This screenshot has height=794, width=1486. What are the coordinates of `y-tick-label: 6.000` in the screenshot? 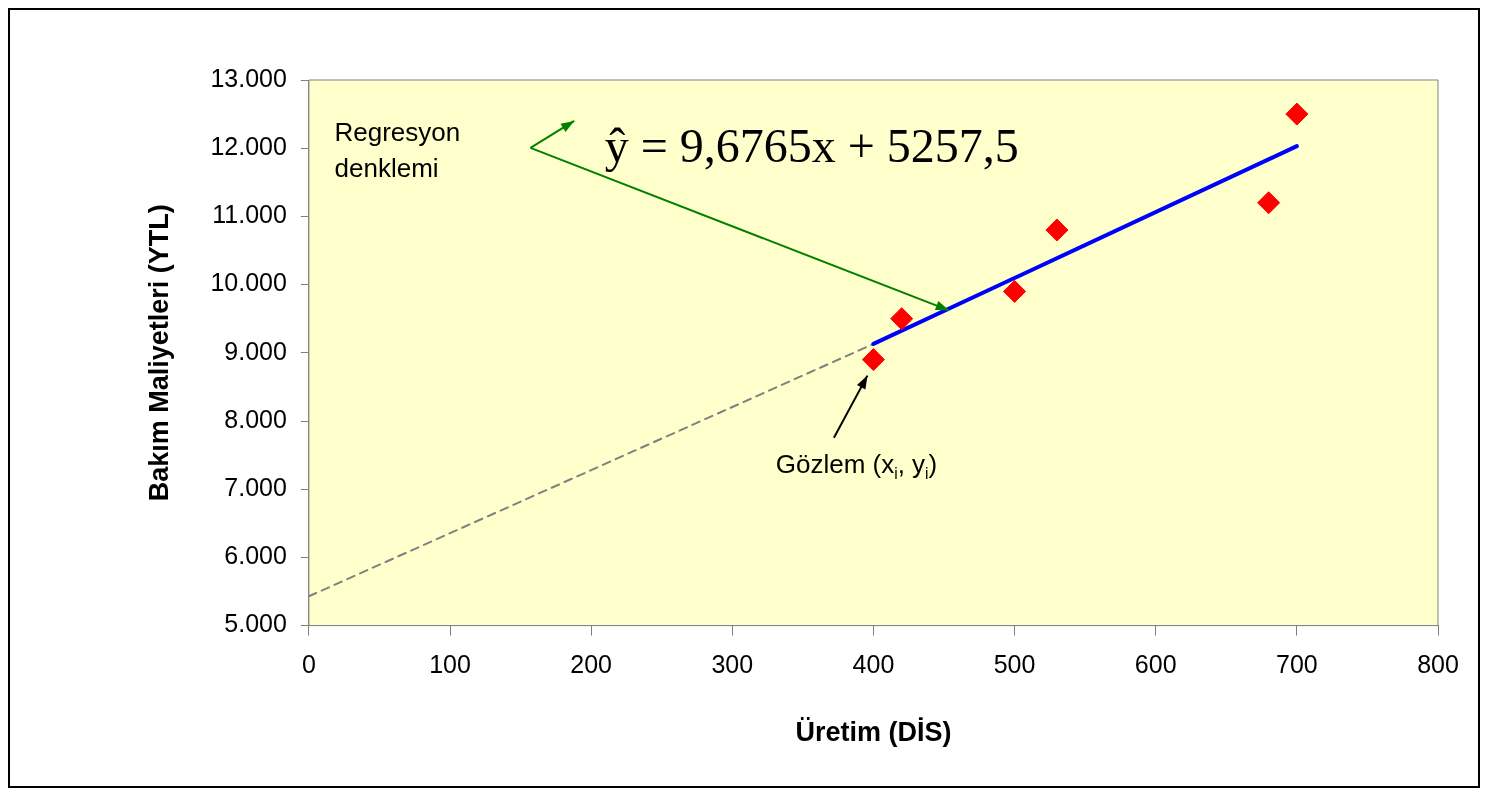 It's located at (255, 555).